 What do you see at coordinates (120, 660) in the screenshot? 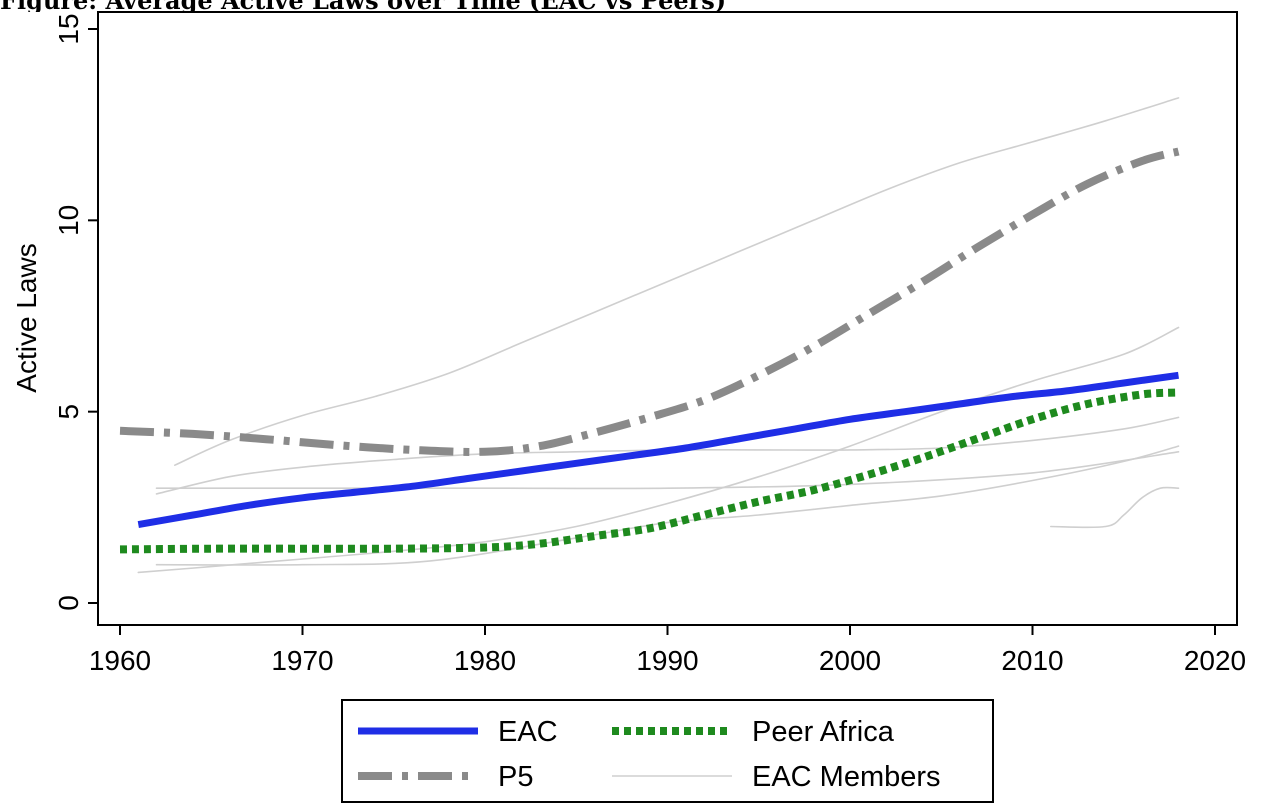
I see `x-tick-label: 1960` at bounding box center [120, 660].